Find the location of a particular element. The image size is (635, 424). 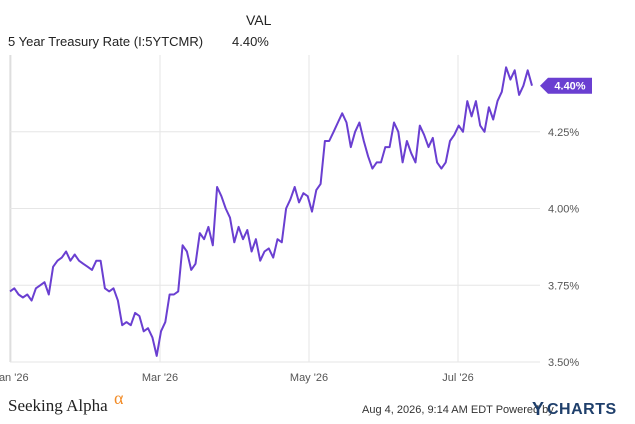

x-tick-label: Jul '26 is located at coordinates (457, 378).